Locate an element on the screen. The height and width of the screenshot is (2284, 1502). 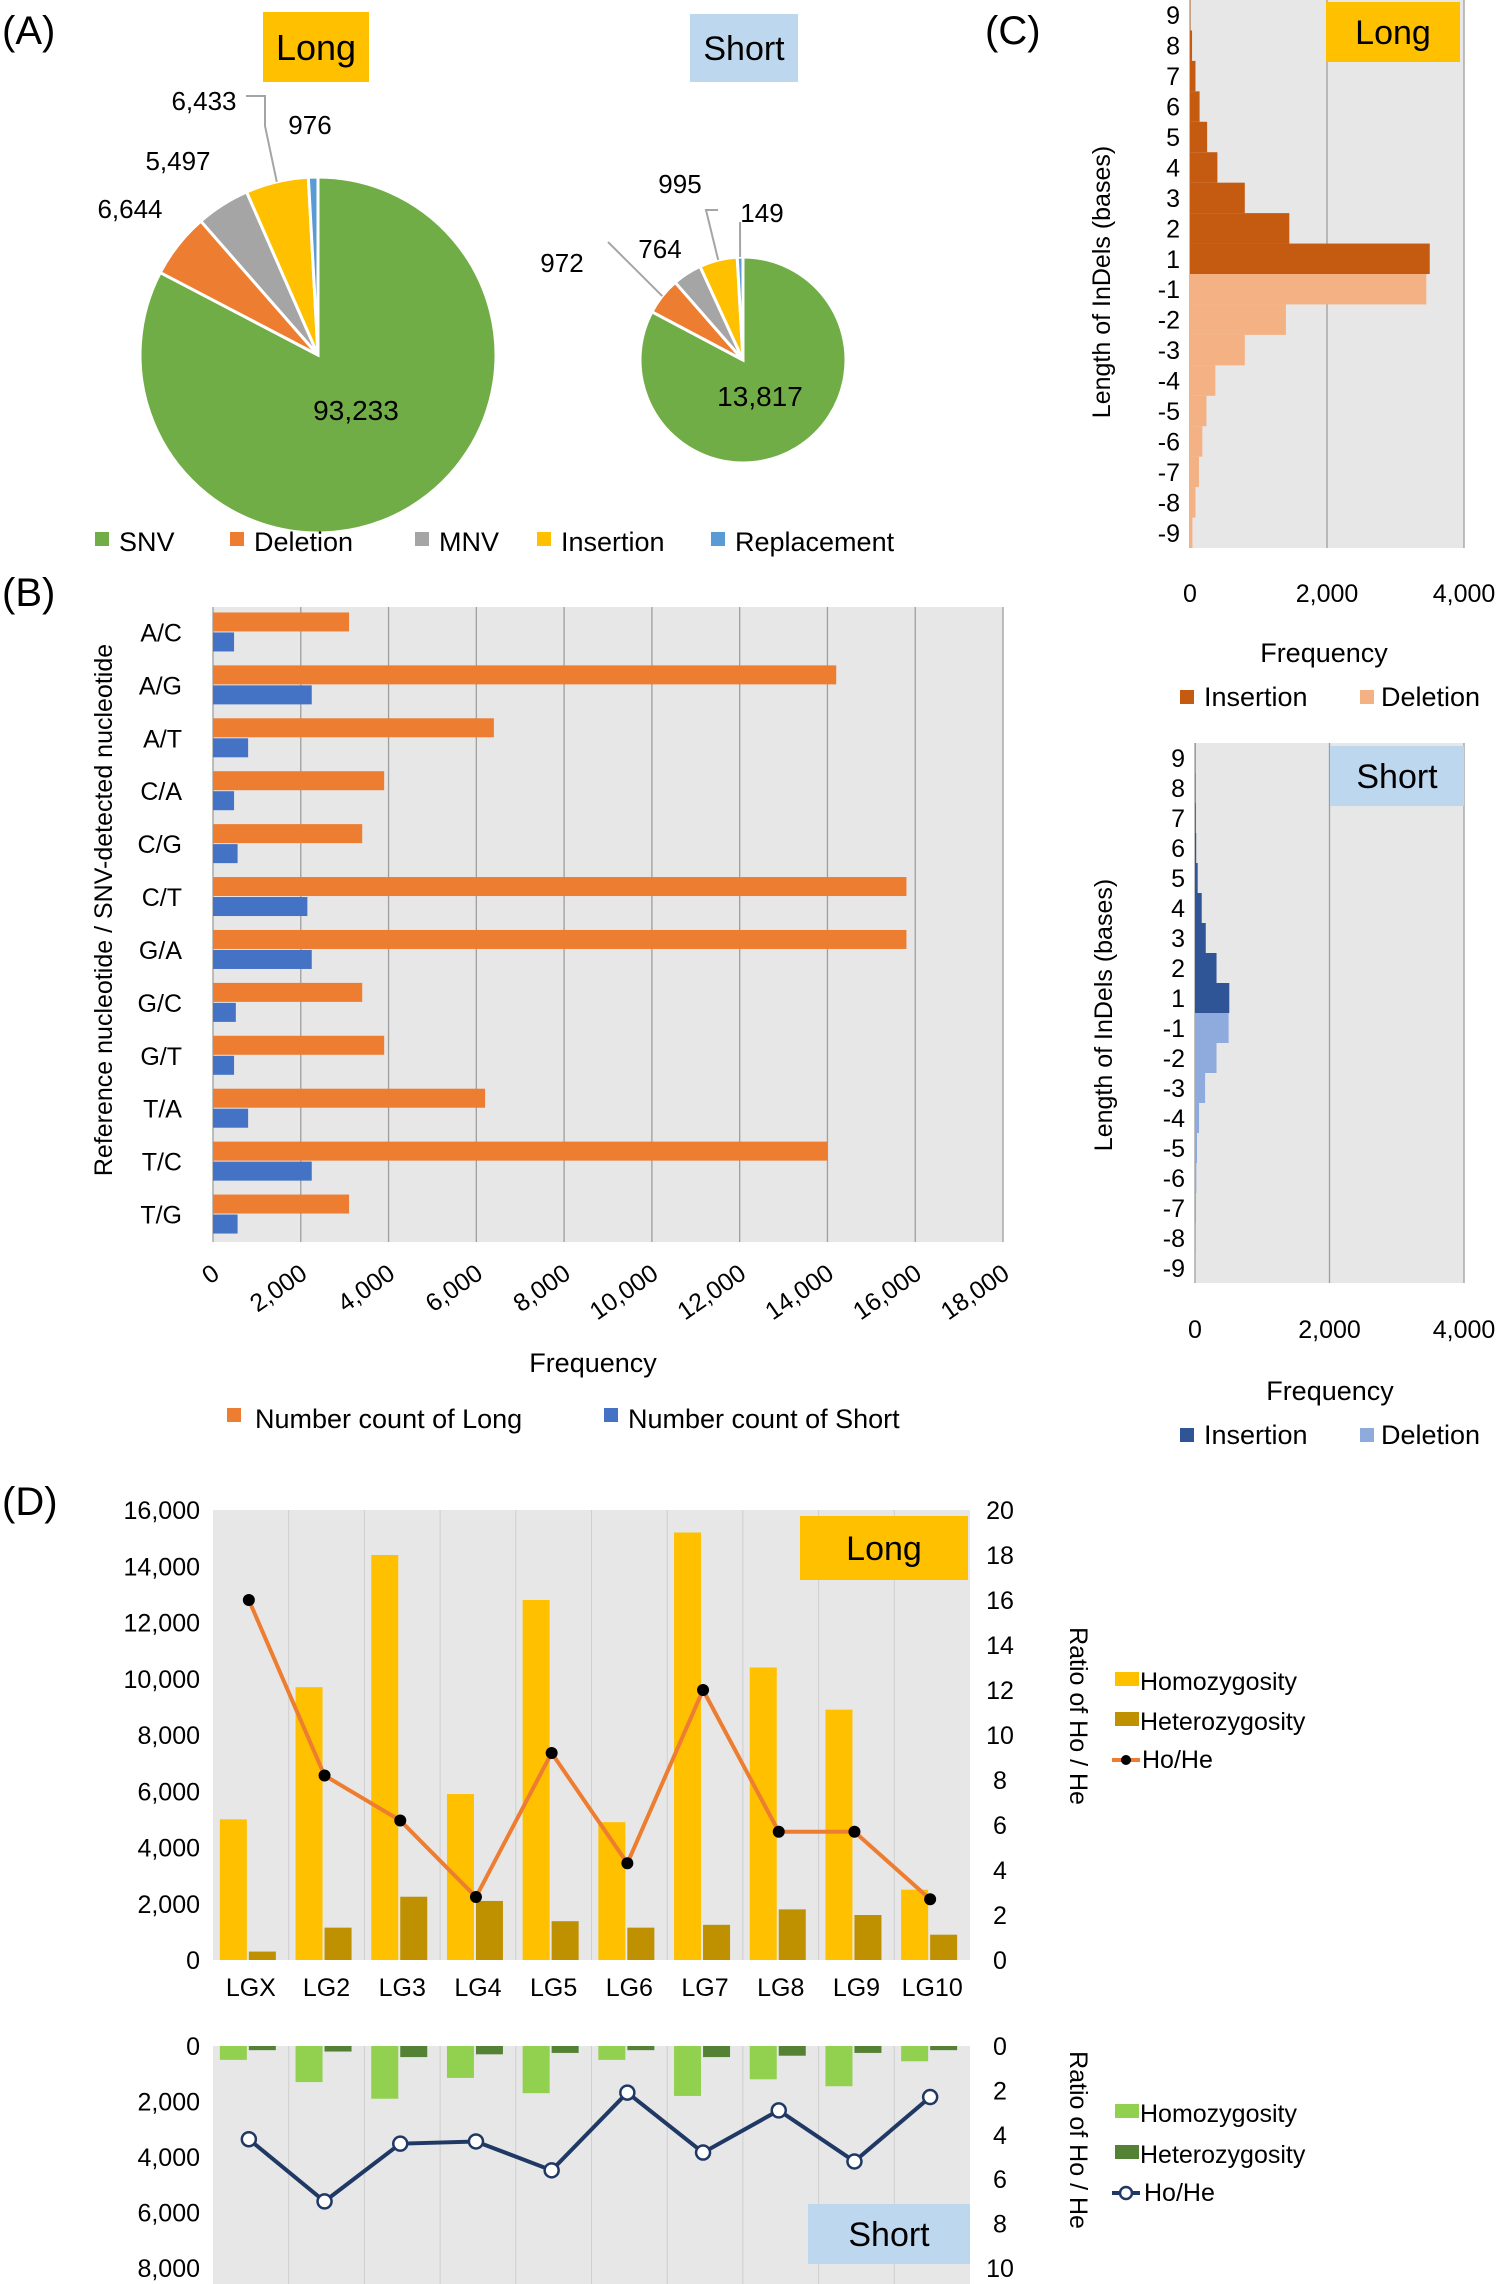
y2-tick-label-d-short: 2 is located at coordinates (1000, 2091).